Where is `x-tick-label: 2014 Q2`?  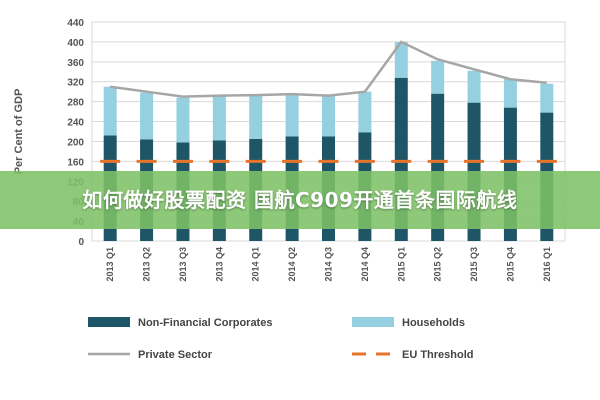 x-tick-label: 2014 Q2 is located at coordinates (292, 264).